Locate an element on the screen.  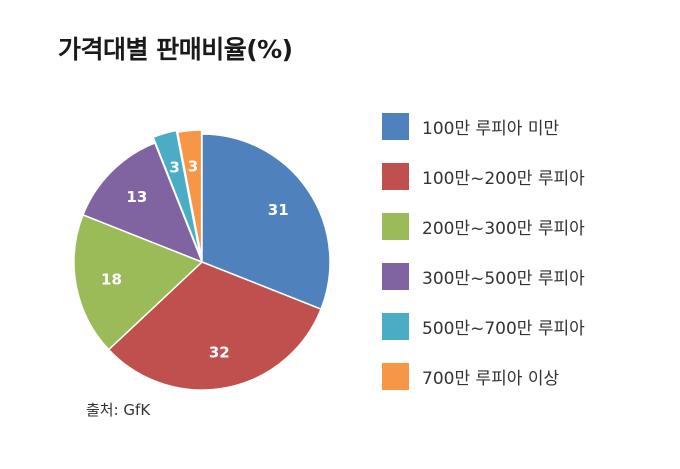
legend-label: 700만 루피아 이상 is located at coordinates (491, 378).